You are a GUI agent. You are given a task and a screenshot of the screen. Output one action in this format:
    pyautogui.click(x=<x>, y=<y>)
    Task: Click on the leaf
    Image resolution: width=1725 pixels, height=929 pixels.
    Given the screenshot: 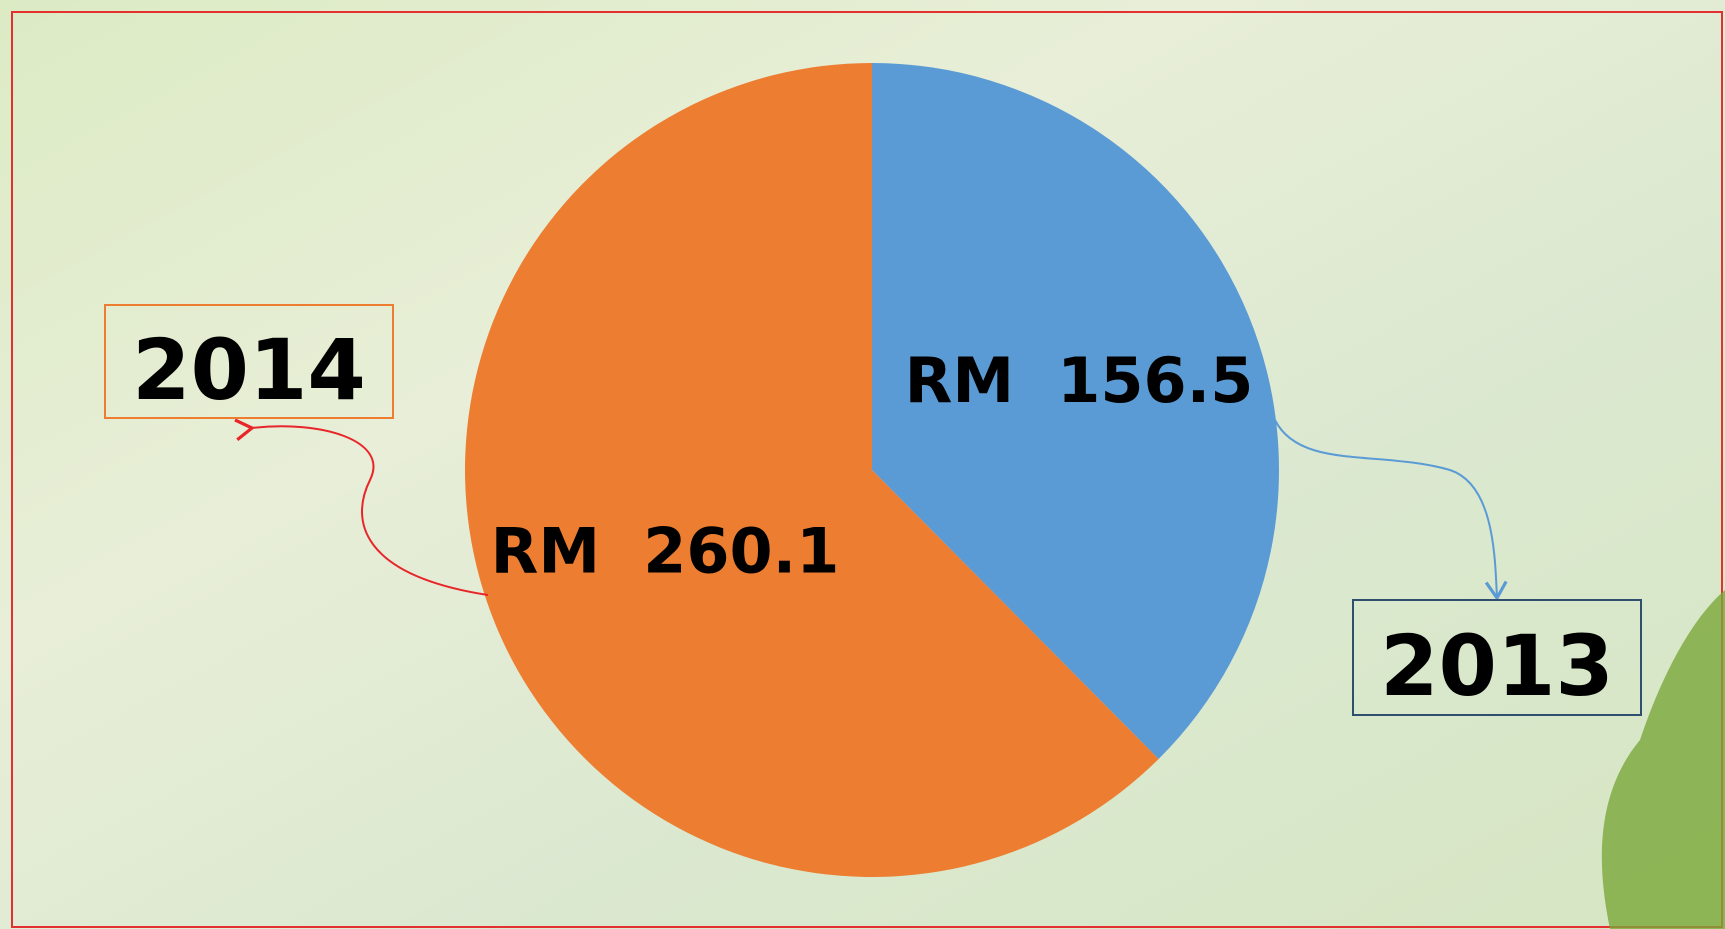 What is the action you would take?
    pyautogui.click(x=1663, y=759)
    